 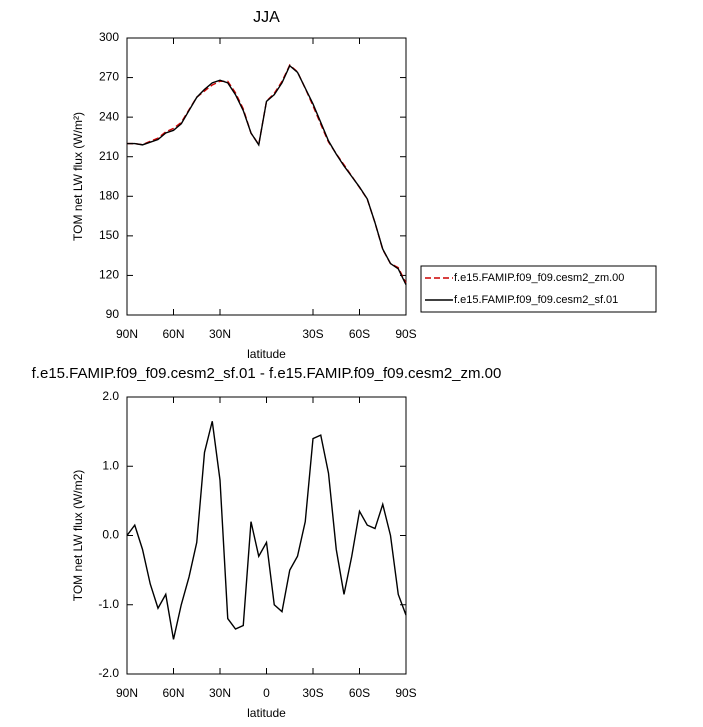 I want to click on y-tick-label: 270, so click(x=109, y=77).